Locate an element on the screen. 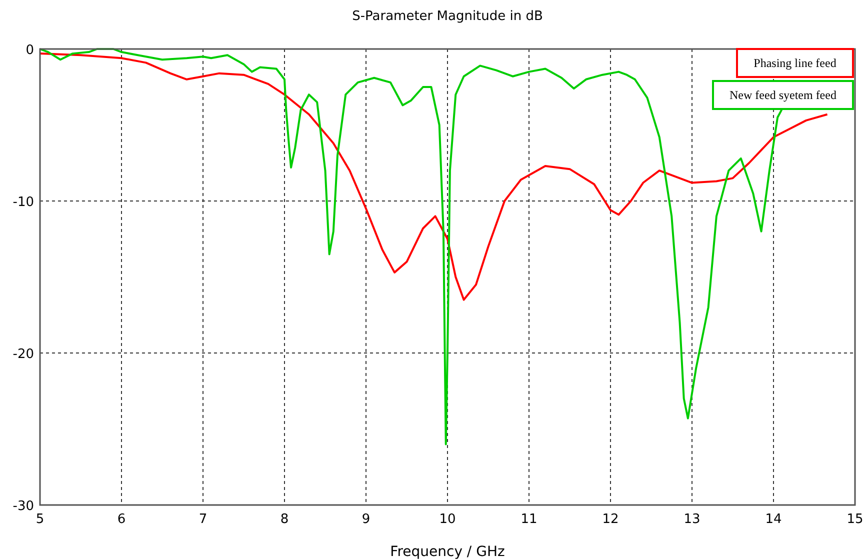 The image size is (867, 560). x-tick-label: 9 is located at coordinates (366, 519).